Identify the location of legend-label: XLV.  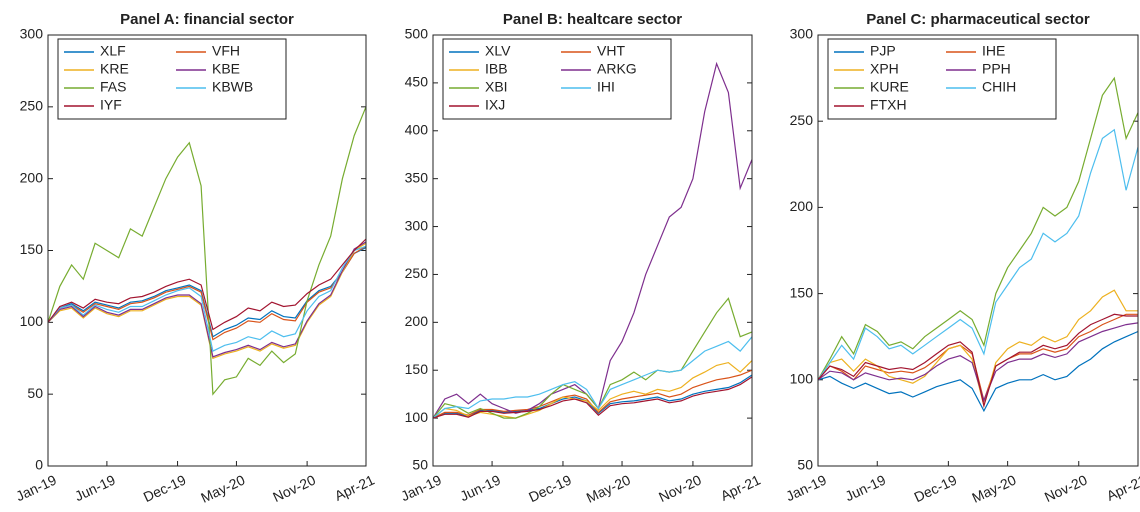
(498, 51).